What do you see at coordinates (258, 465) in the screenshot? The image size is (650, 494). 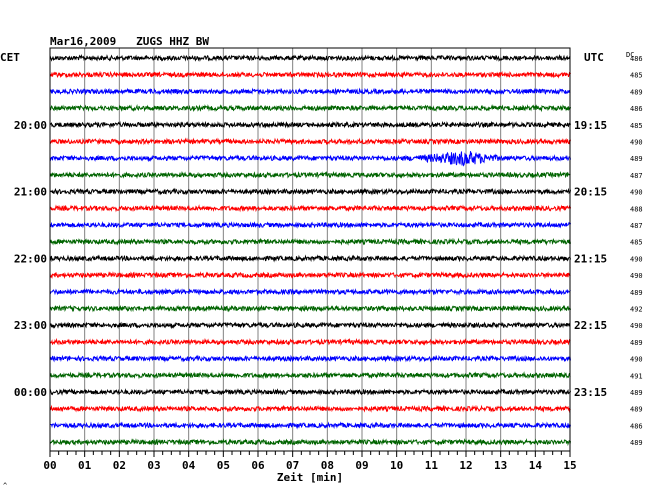 I see `x-tick-label: 06` at bounding box center [258, 465].